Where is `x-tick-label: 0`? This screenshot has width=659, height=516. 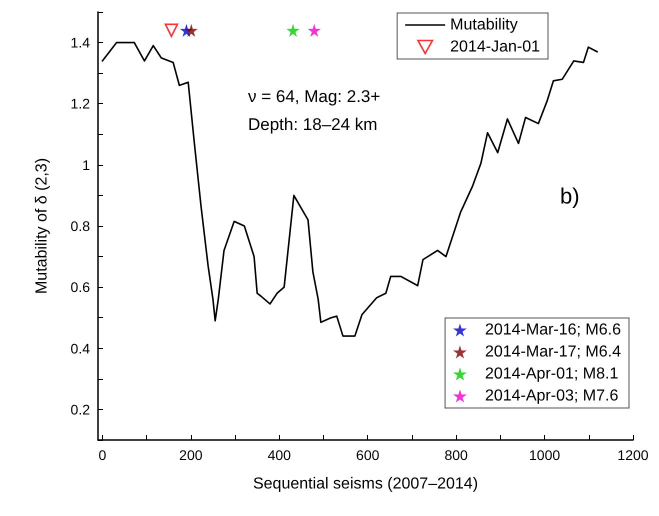
x-tick-label: 0 is located at coordinates (102, 455).